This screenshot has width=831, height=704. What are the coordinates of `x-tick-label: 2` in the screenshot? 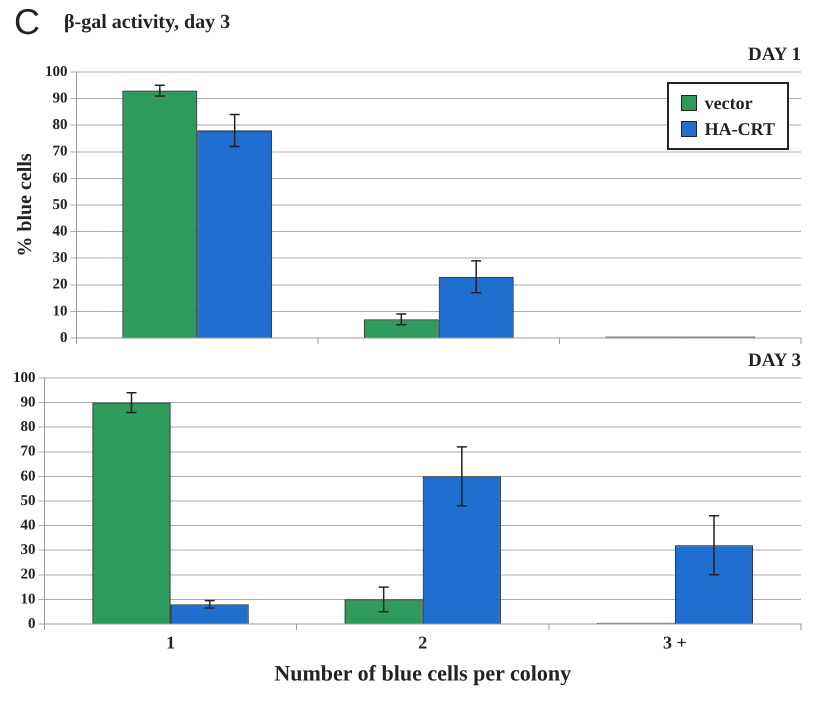 It's located at (423, 642).